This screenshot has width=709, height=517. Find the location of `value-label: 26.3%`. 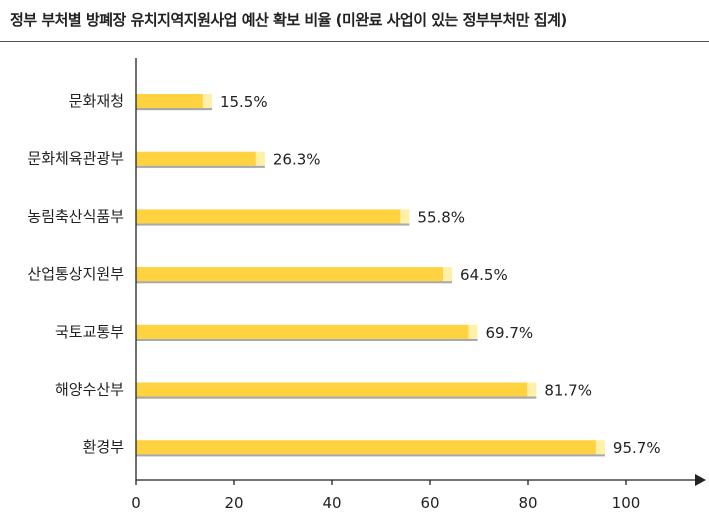

value-label: 26.3% is located at coordinates (297, 160).